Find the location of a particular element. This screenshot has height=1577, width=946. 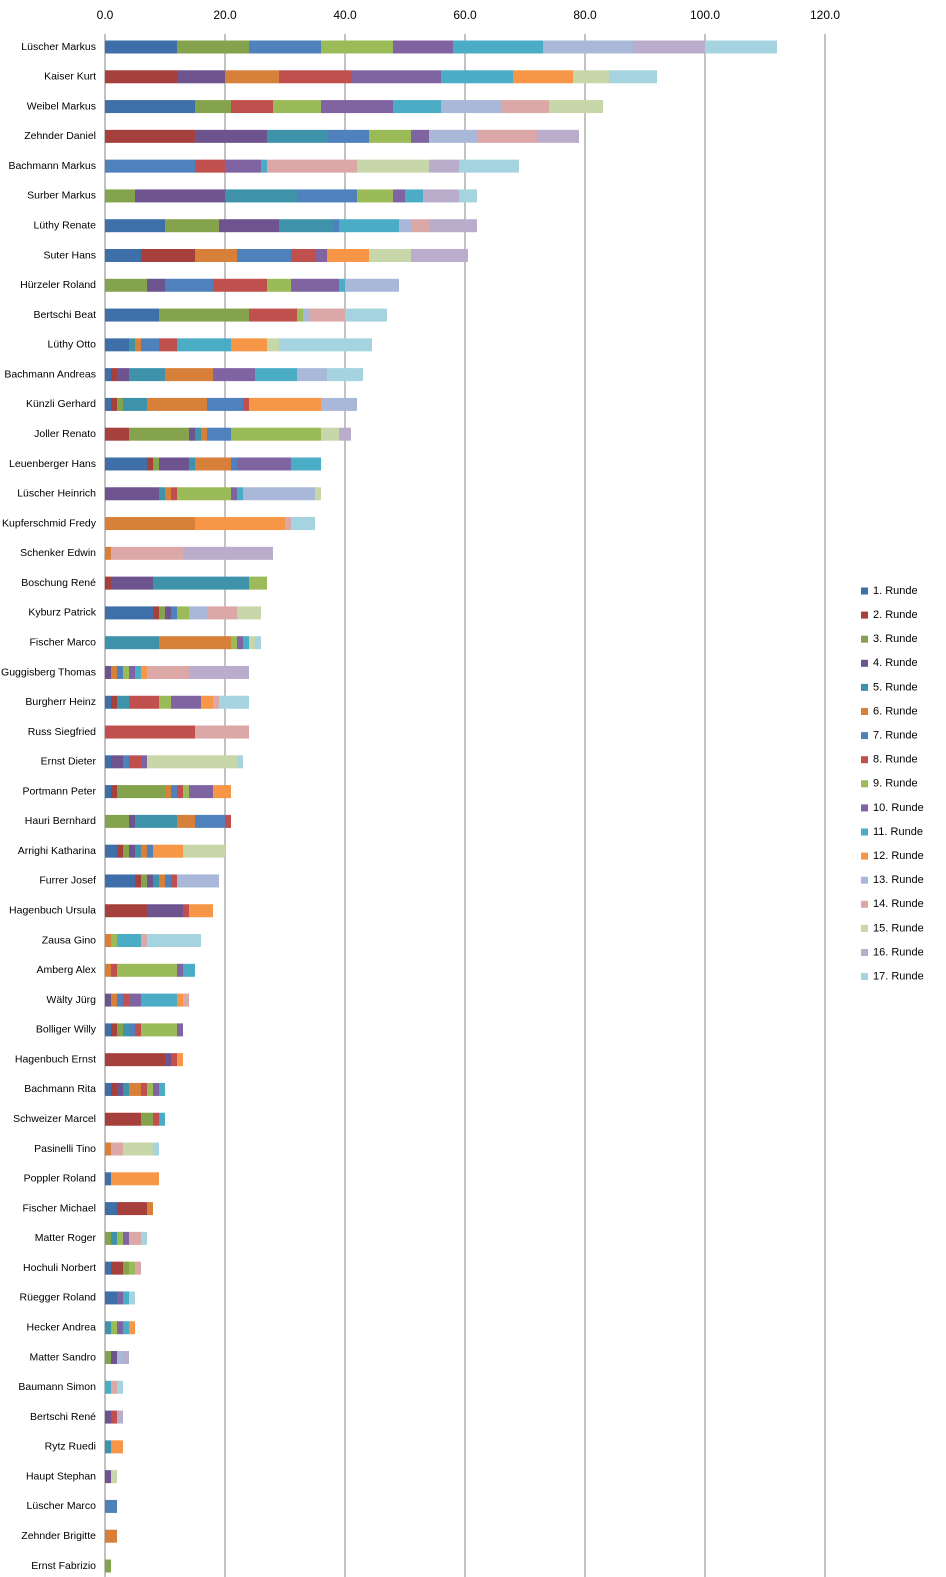

category-label: Fischer Michael is located at coordinates (59, 1208).